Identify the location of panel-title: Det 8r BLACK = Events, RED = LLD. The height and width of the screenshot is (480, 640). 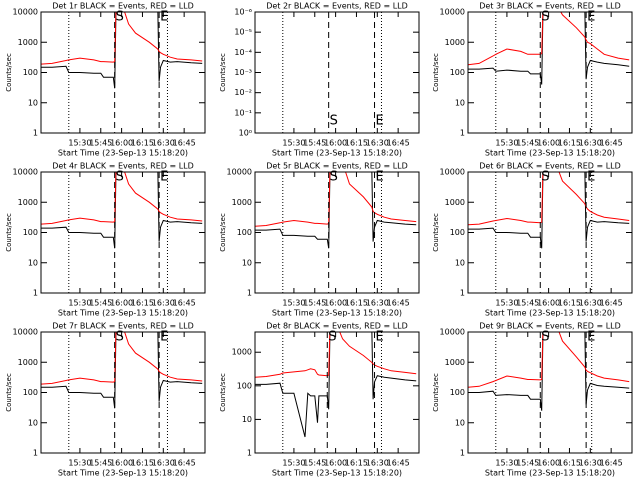
(337, 326).